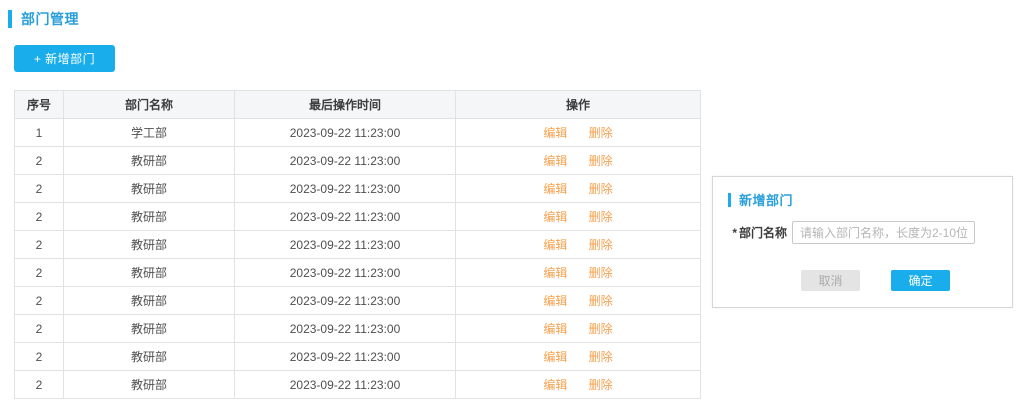  Describe the element at coordinates (39, 132) in the screenshot. I see `cell-index: 1` at that location.